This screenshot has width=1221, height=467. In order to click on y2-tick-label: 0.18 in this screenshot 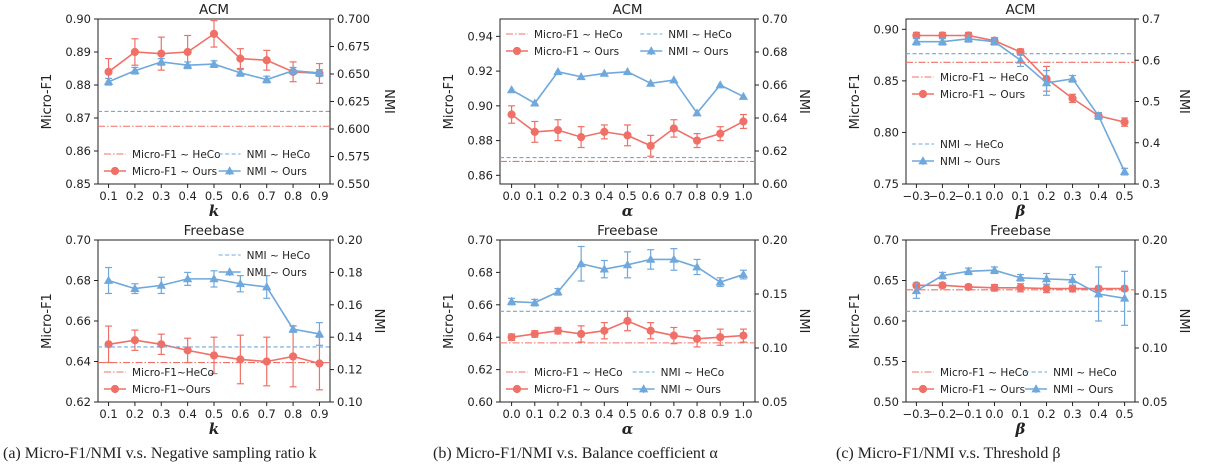, I will do `click(350, 272)`.